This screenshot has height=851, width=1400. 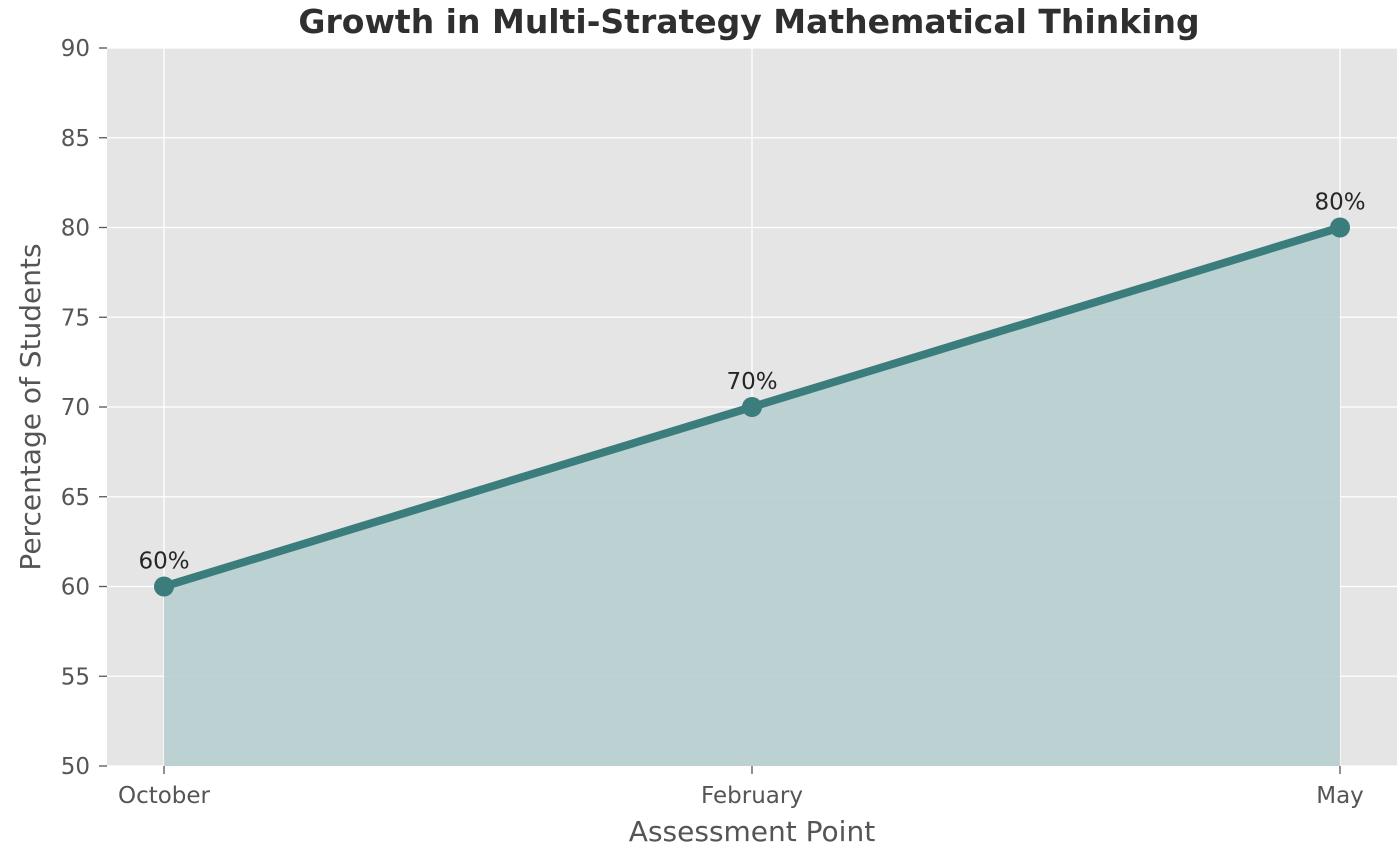 What do you see at coordinates (75, 408) in the screenshot?
I see `y-tick-label: 70` at bounding box center [75, 408].